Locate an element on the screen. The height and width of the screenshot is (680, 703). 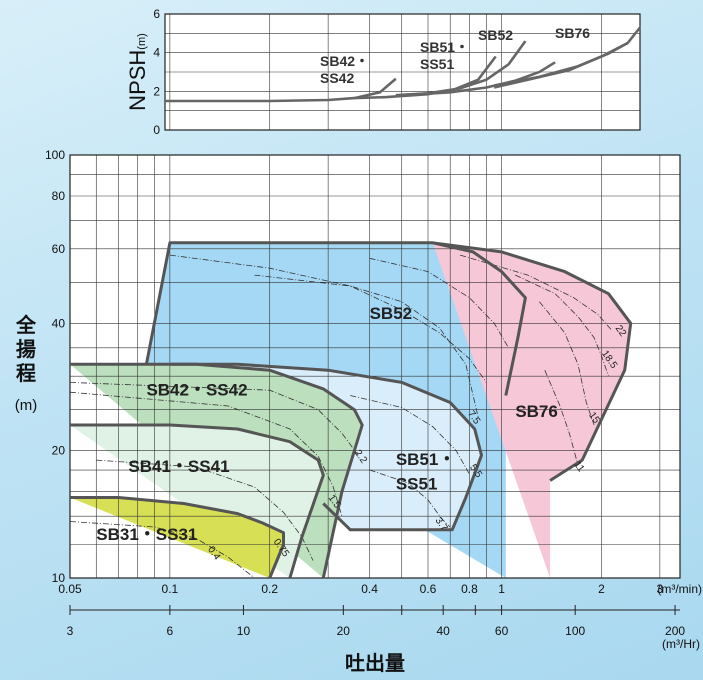
flow-axis-title: 吐出量 is located at coordinates (375, 663).